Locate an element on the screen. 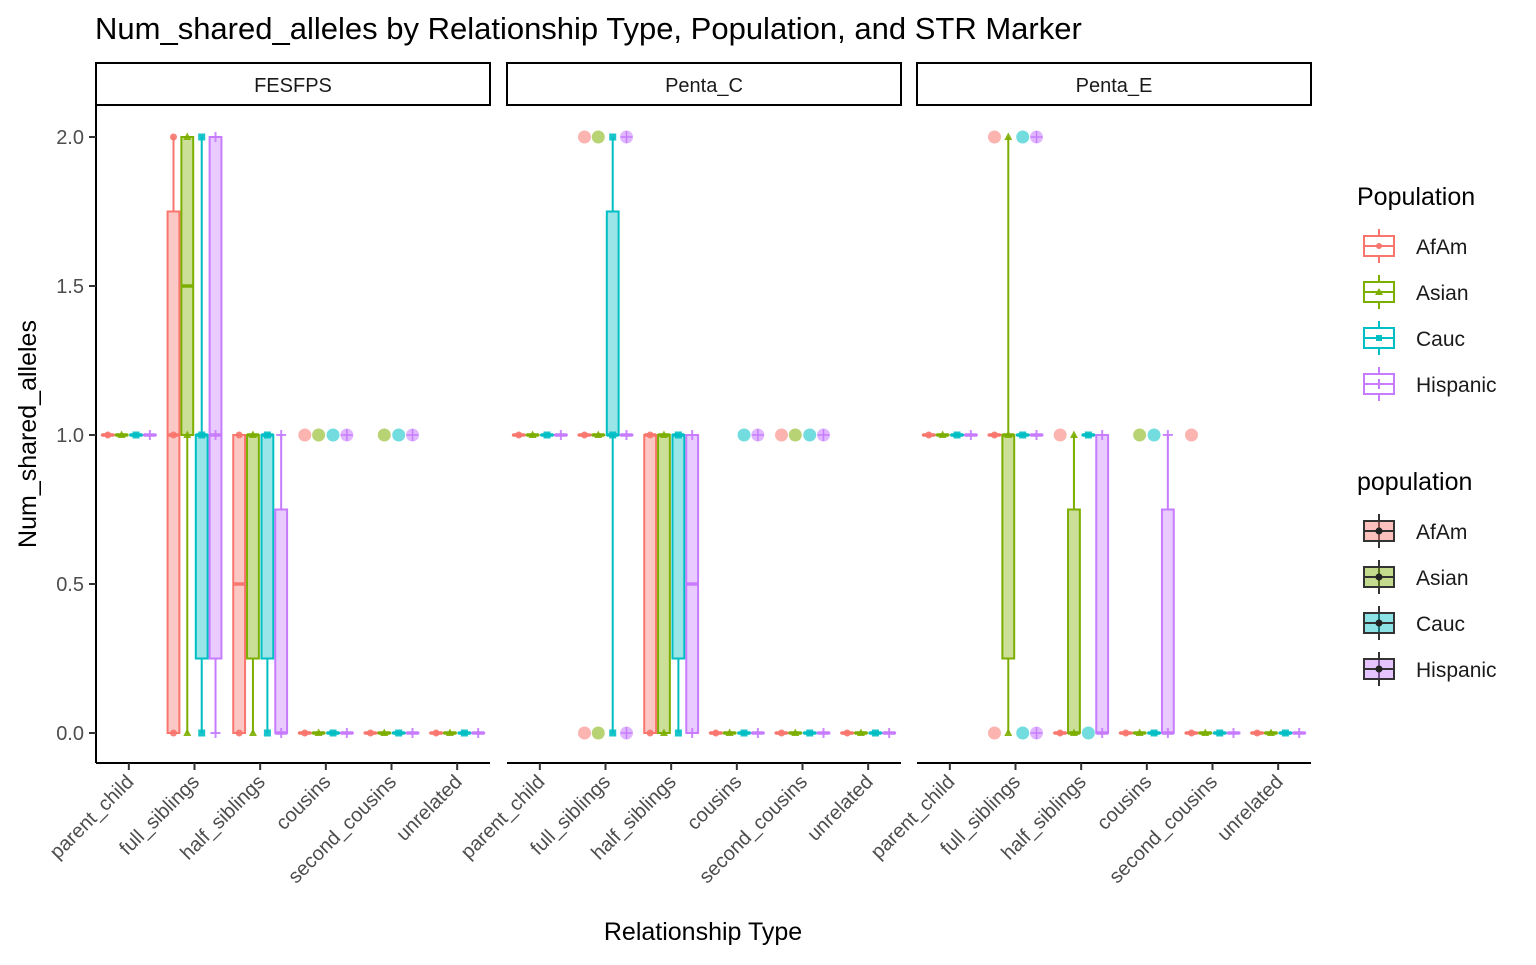 The image size is (1536, 965). y-axis-label: Num_shared_alleles is located at coordinates (28, 434).